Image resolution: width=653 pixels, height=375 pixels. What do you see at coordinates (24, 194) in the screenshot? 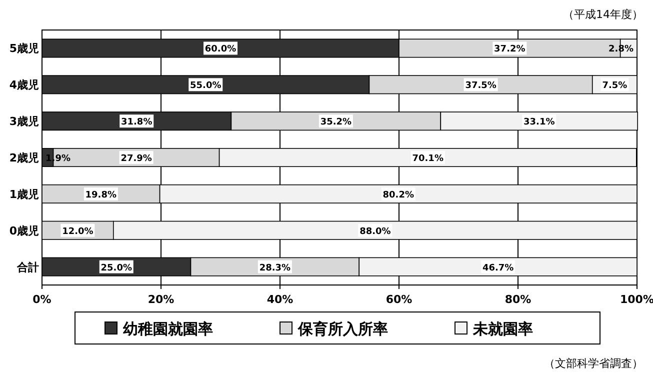
I see `y-tick-label: 1歳児` at bounding box center [24, 194].